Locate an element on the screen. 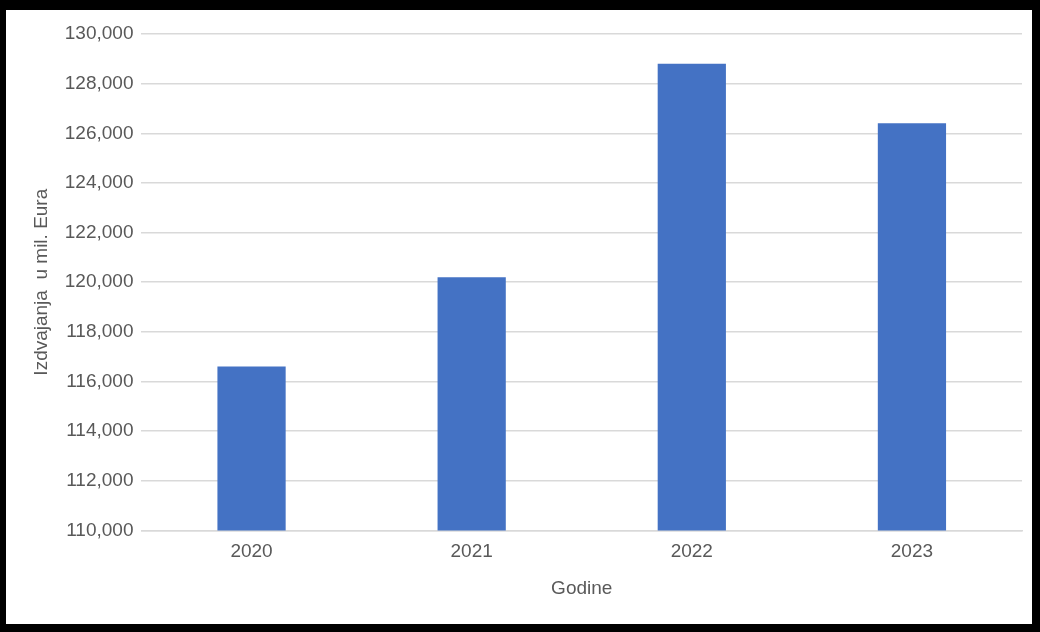 The height and width of the screenshot is (632, 1040). x-axis-title: Godine is located at coordinates (582, 587).